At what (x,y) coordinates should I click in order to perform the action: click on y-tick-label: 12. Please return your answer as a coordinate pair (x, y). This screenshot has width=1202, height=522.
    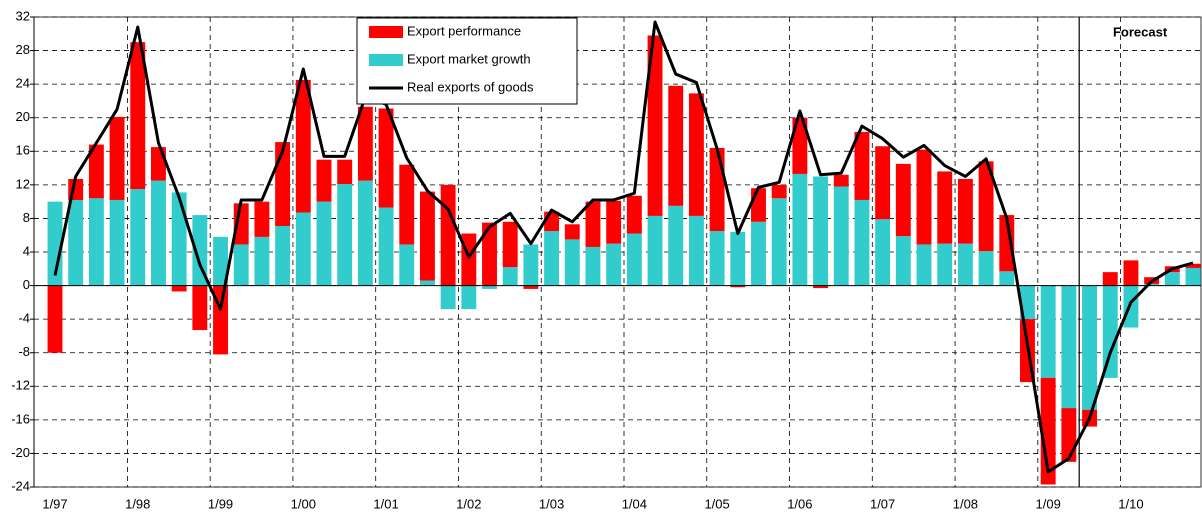
    Looking at the image, I should click on (23, 183).